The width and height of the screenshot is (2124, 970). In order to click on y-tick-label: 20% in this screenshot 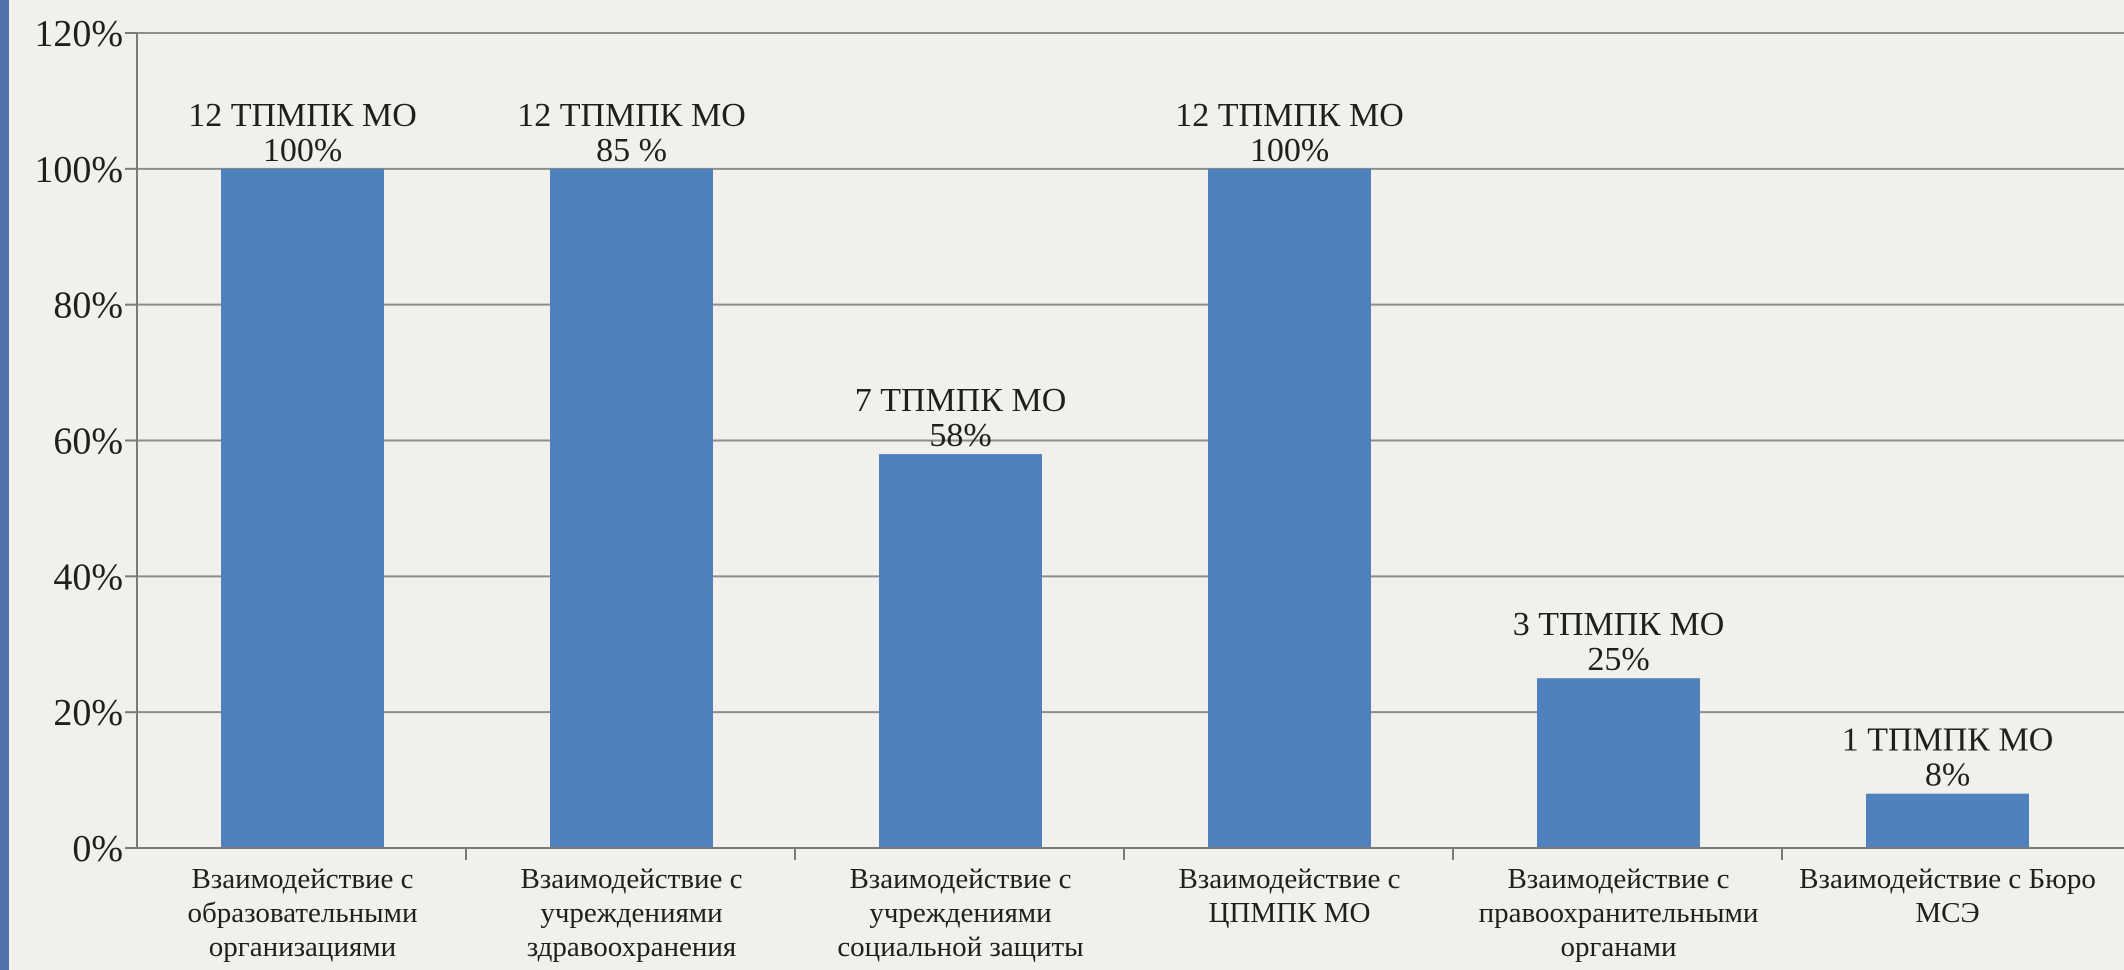, I will do `click(88, 713)`.